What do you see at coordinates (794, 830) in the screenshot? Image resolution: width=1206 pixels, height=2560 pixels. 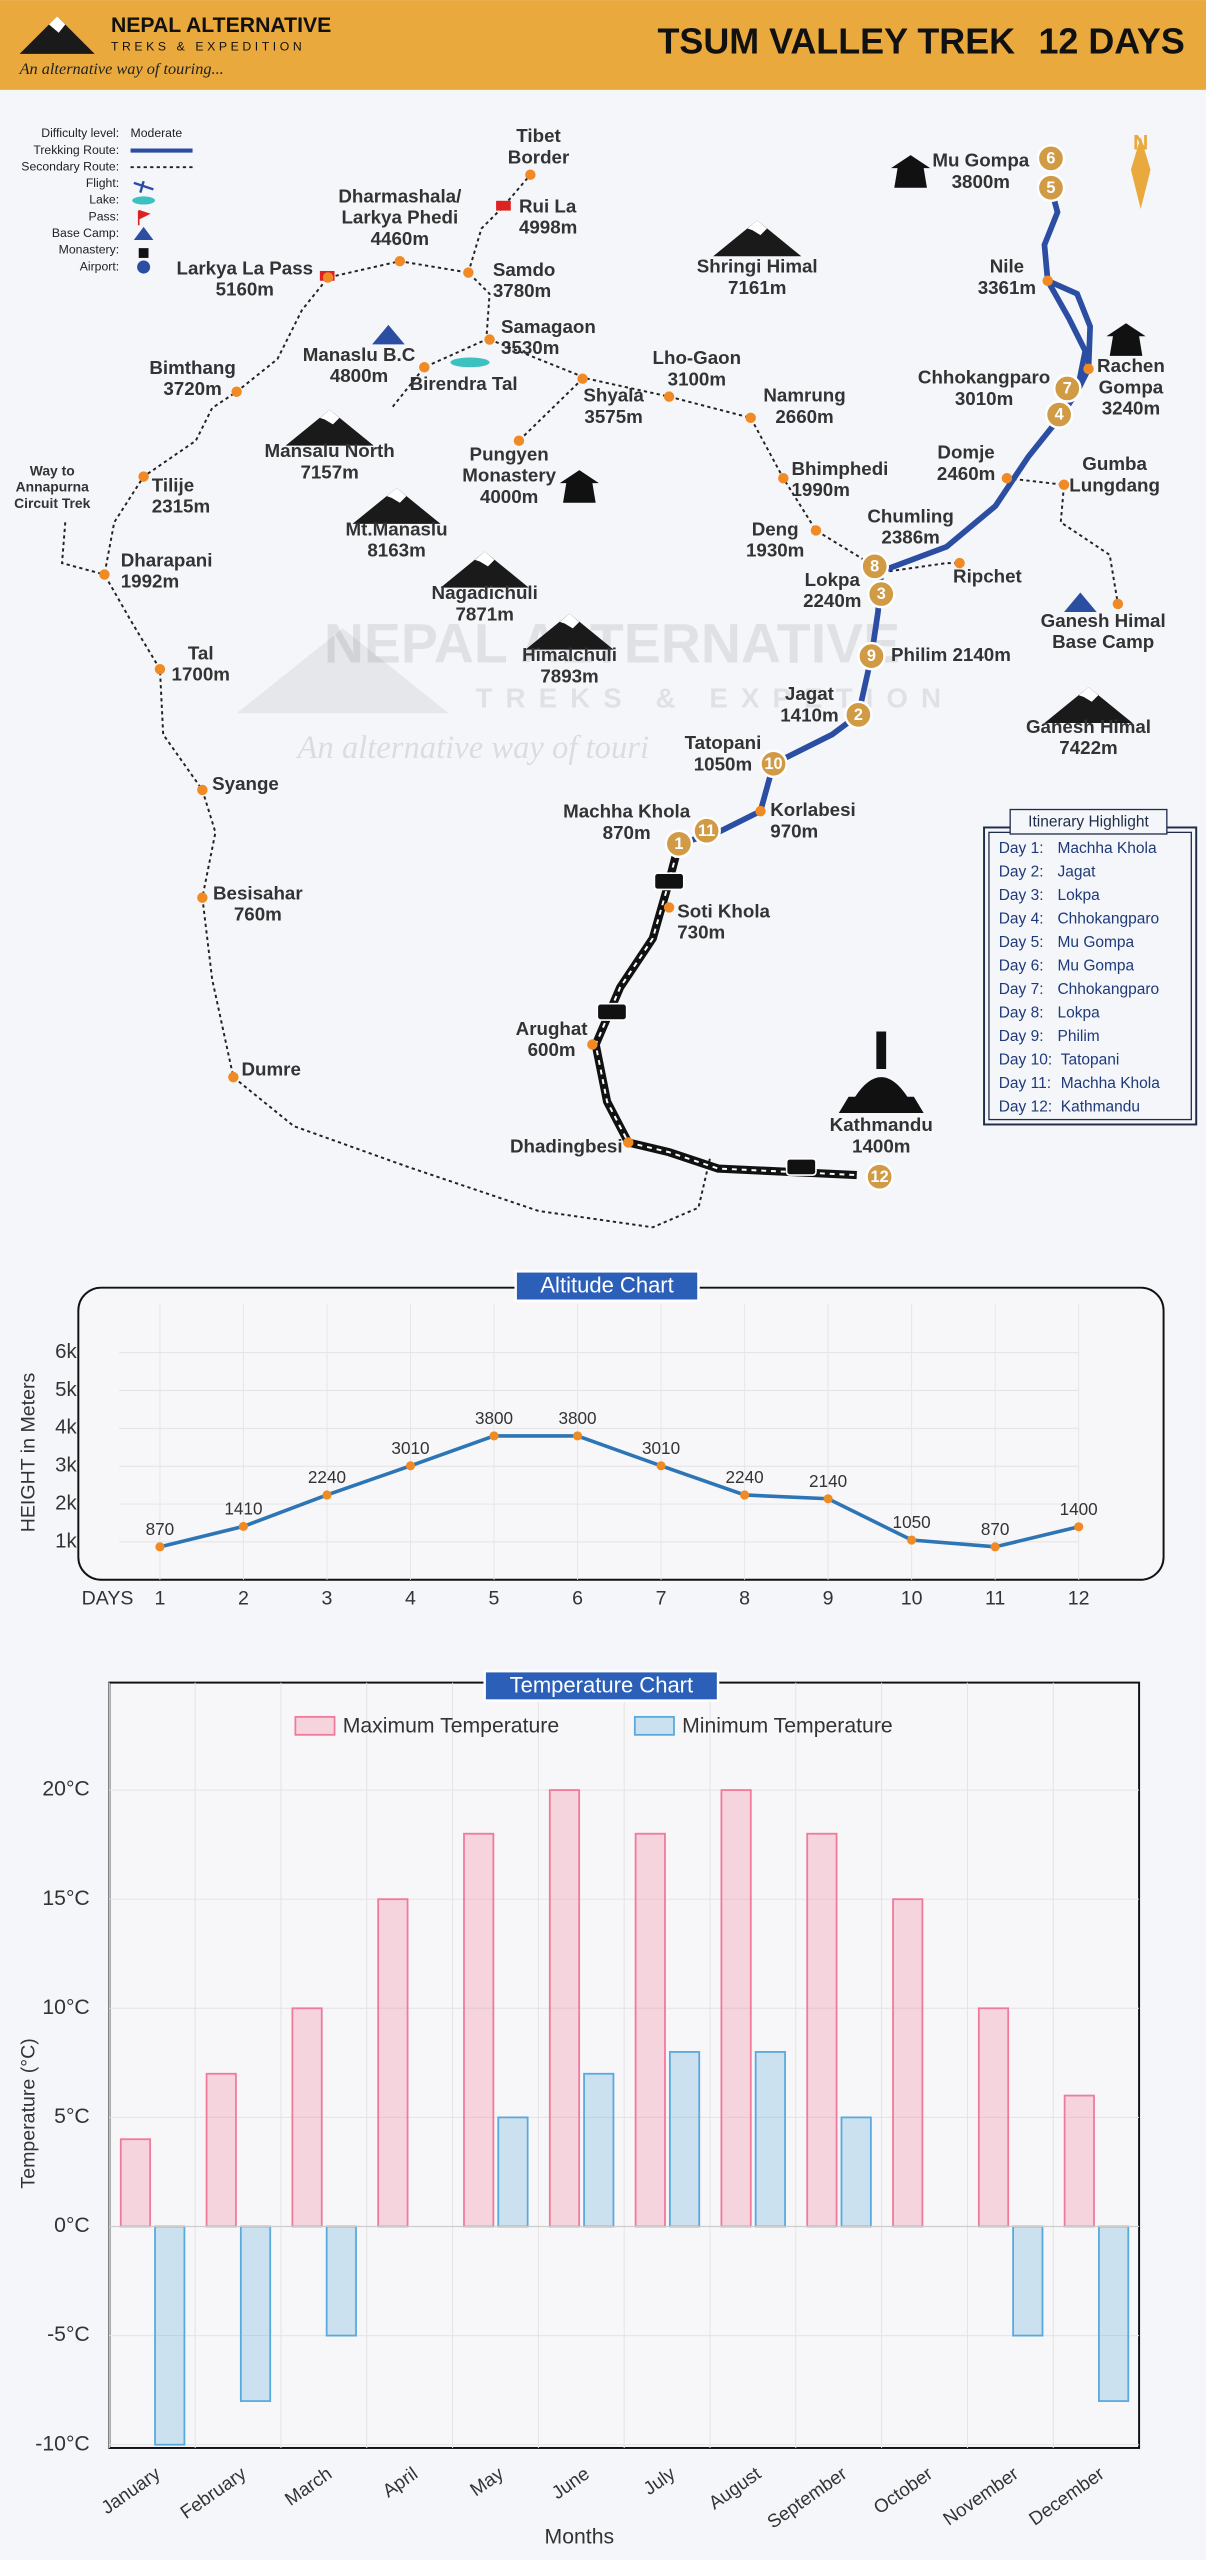 I see `place-label: 970m` at bounding box center [794, 830].